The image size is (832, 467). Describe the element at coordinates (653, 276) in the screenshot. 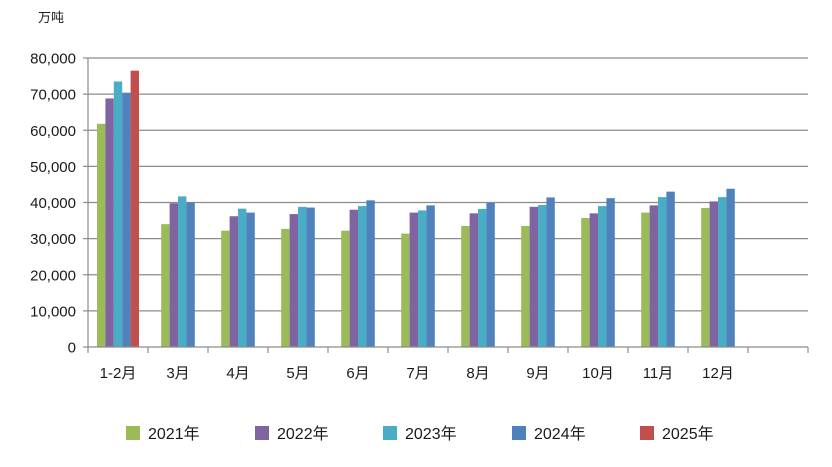

I see `bar-2022年-11月` at that location.